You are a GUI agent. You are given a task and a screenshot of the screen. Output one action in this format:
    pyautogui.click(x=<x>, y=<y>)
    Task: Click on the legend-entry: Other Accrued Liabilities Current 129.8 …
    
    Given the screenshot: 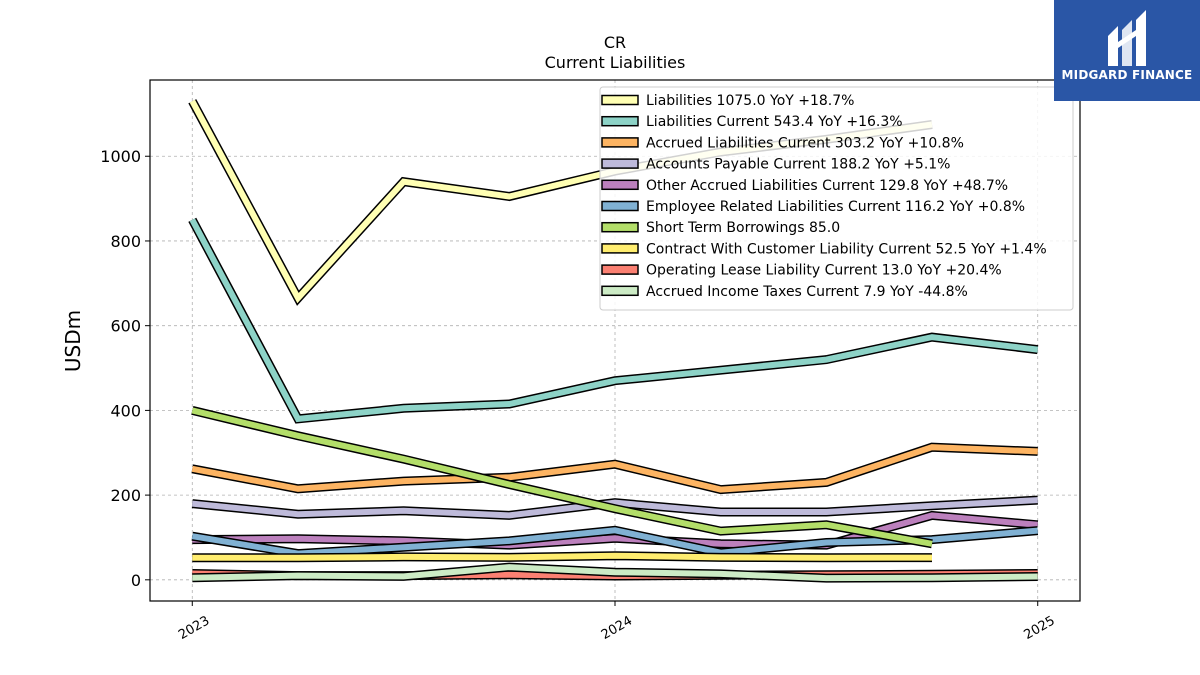 What is the action you would take?
    pyautogui.click(x=827, y=186)
    